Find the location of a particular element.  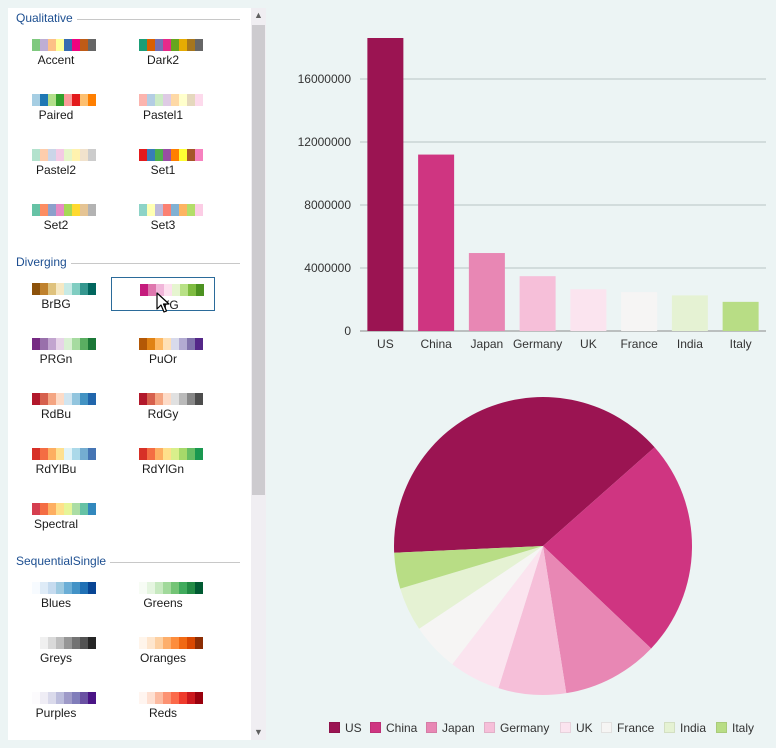

palette-item-brbg: BrBG is located at coordinates (58, 294).